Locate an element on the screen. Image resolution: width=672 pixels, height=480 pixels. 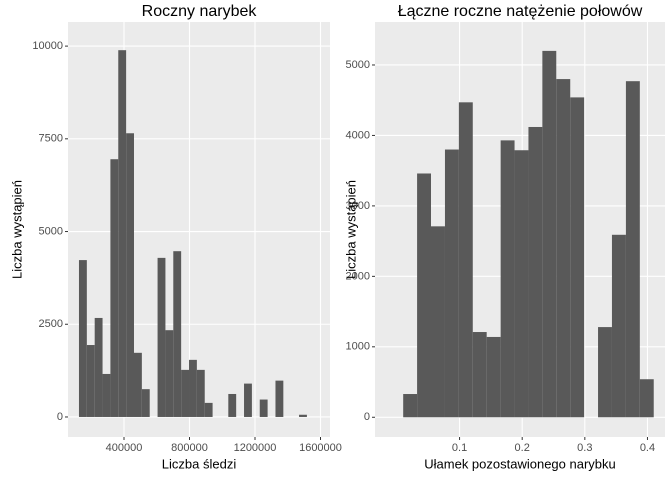
y-tick-label: 4000 is located at coordinates (358, 135).